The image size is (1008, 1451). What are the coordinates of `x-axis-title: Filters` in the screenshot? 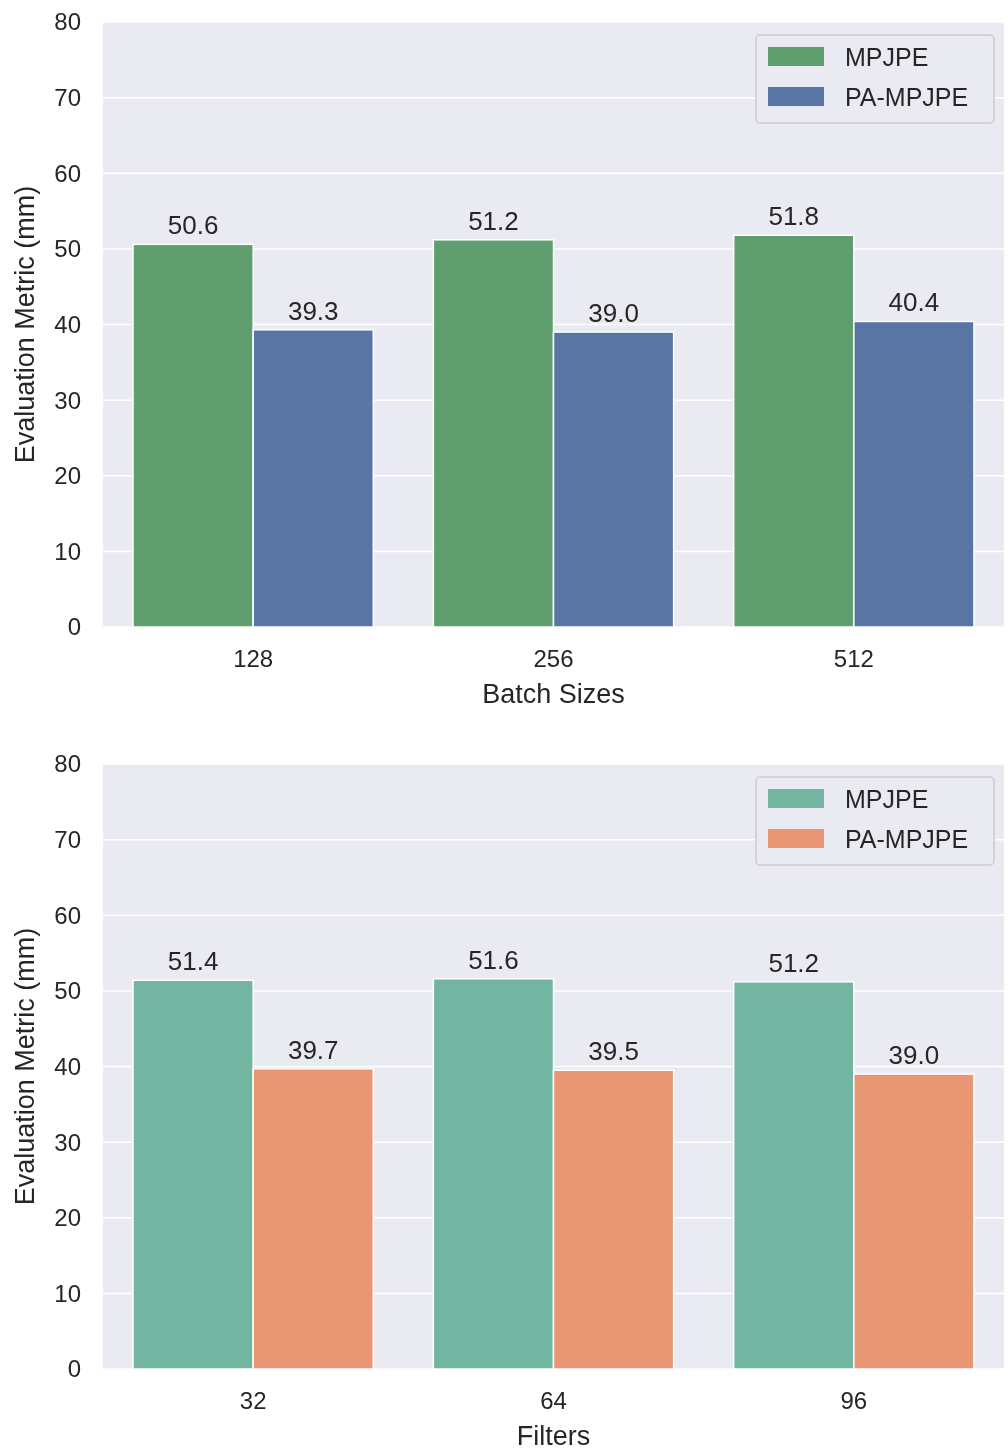 It's located at (553, 1436).